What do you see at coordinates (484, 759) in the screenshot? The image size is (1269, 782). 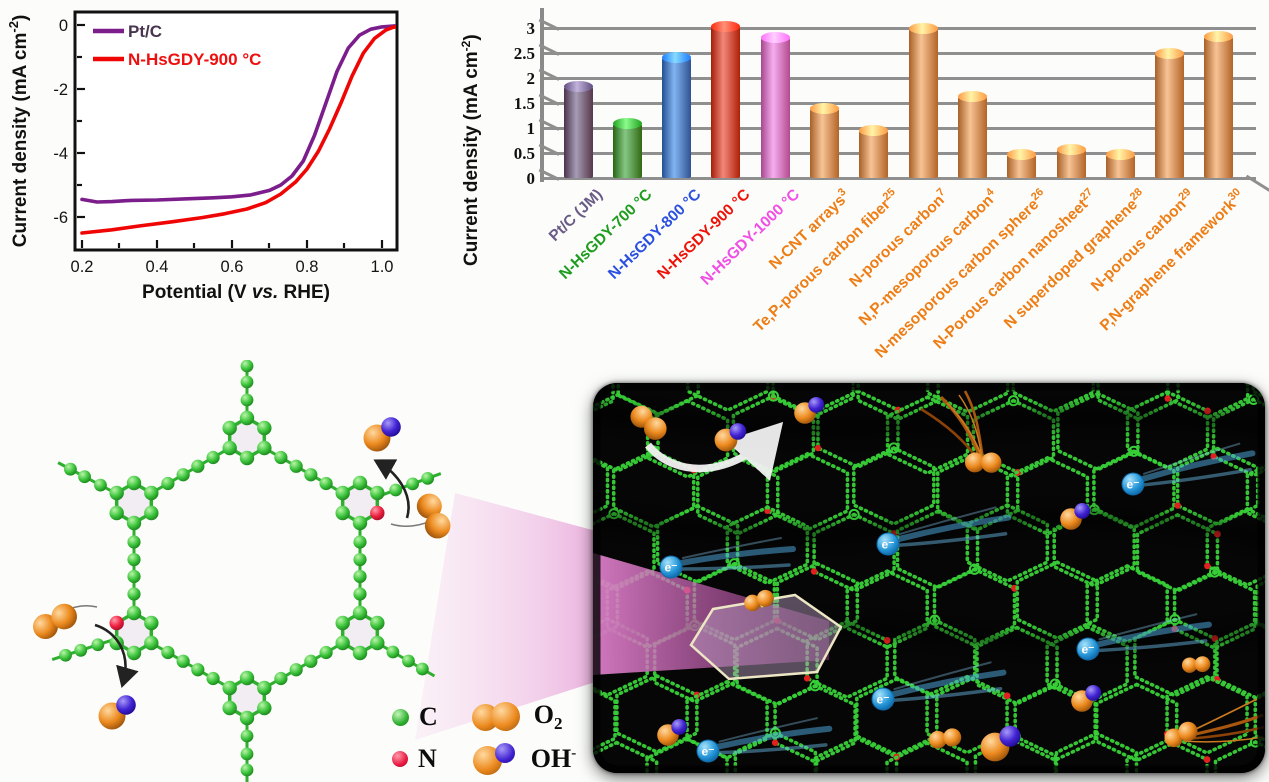 I see `legend-row-2: N OH-` at bounding box center [484, 759].